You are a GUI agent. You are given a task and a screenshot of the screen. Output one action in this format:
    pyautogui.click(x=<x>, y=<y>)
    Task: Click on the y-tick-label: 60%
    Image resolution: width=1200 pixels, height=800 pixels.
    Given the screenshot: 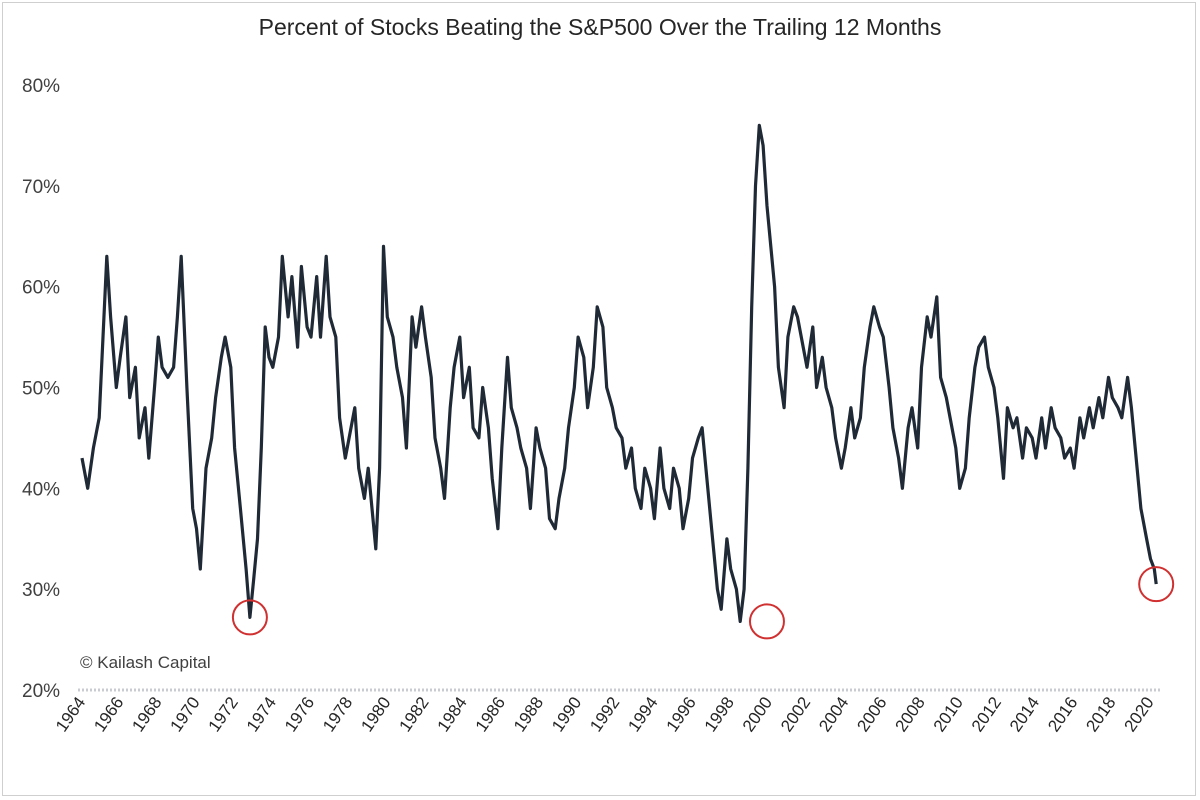 What is the action you would take?
    pyautogui.click(x=41, y=288)
    